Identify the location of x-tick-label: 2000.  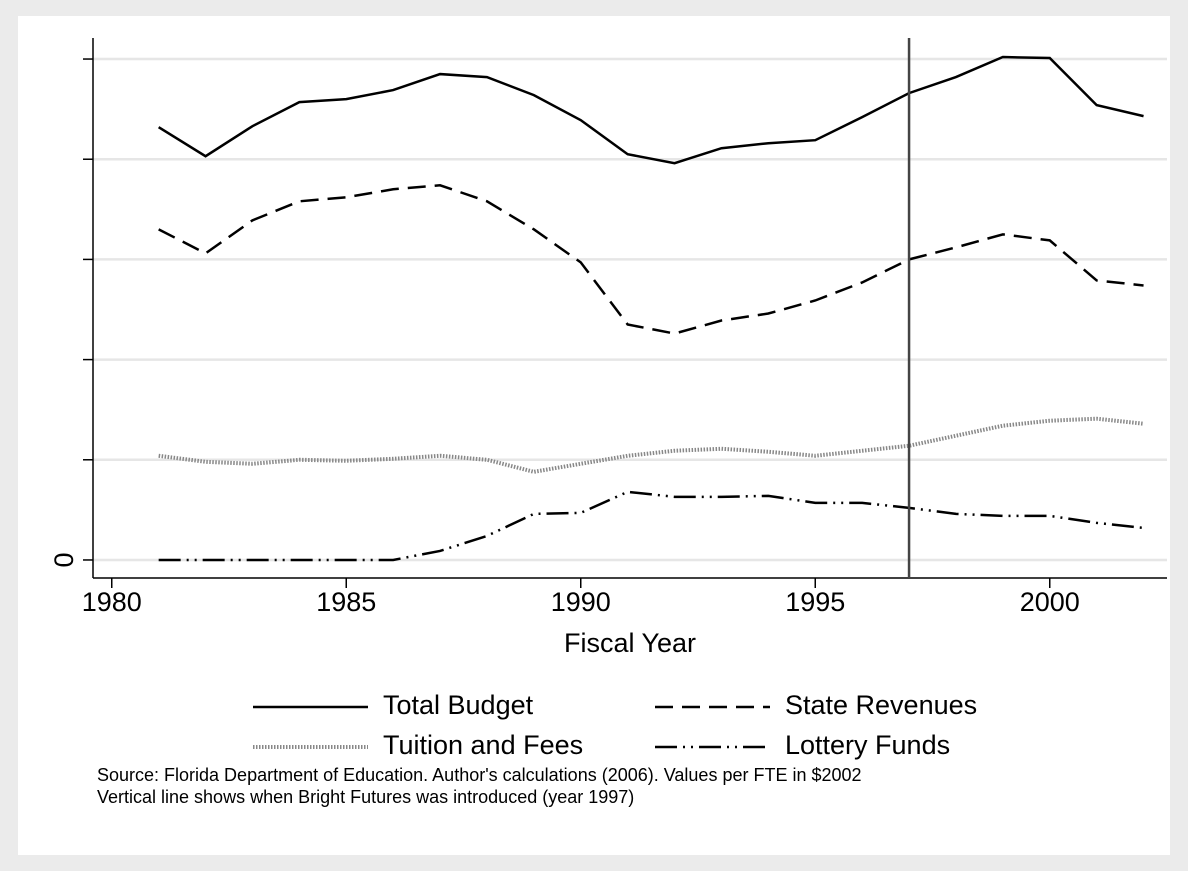
(1050, 602).